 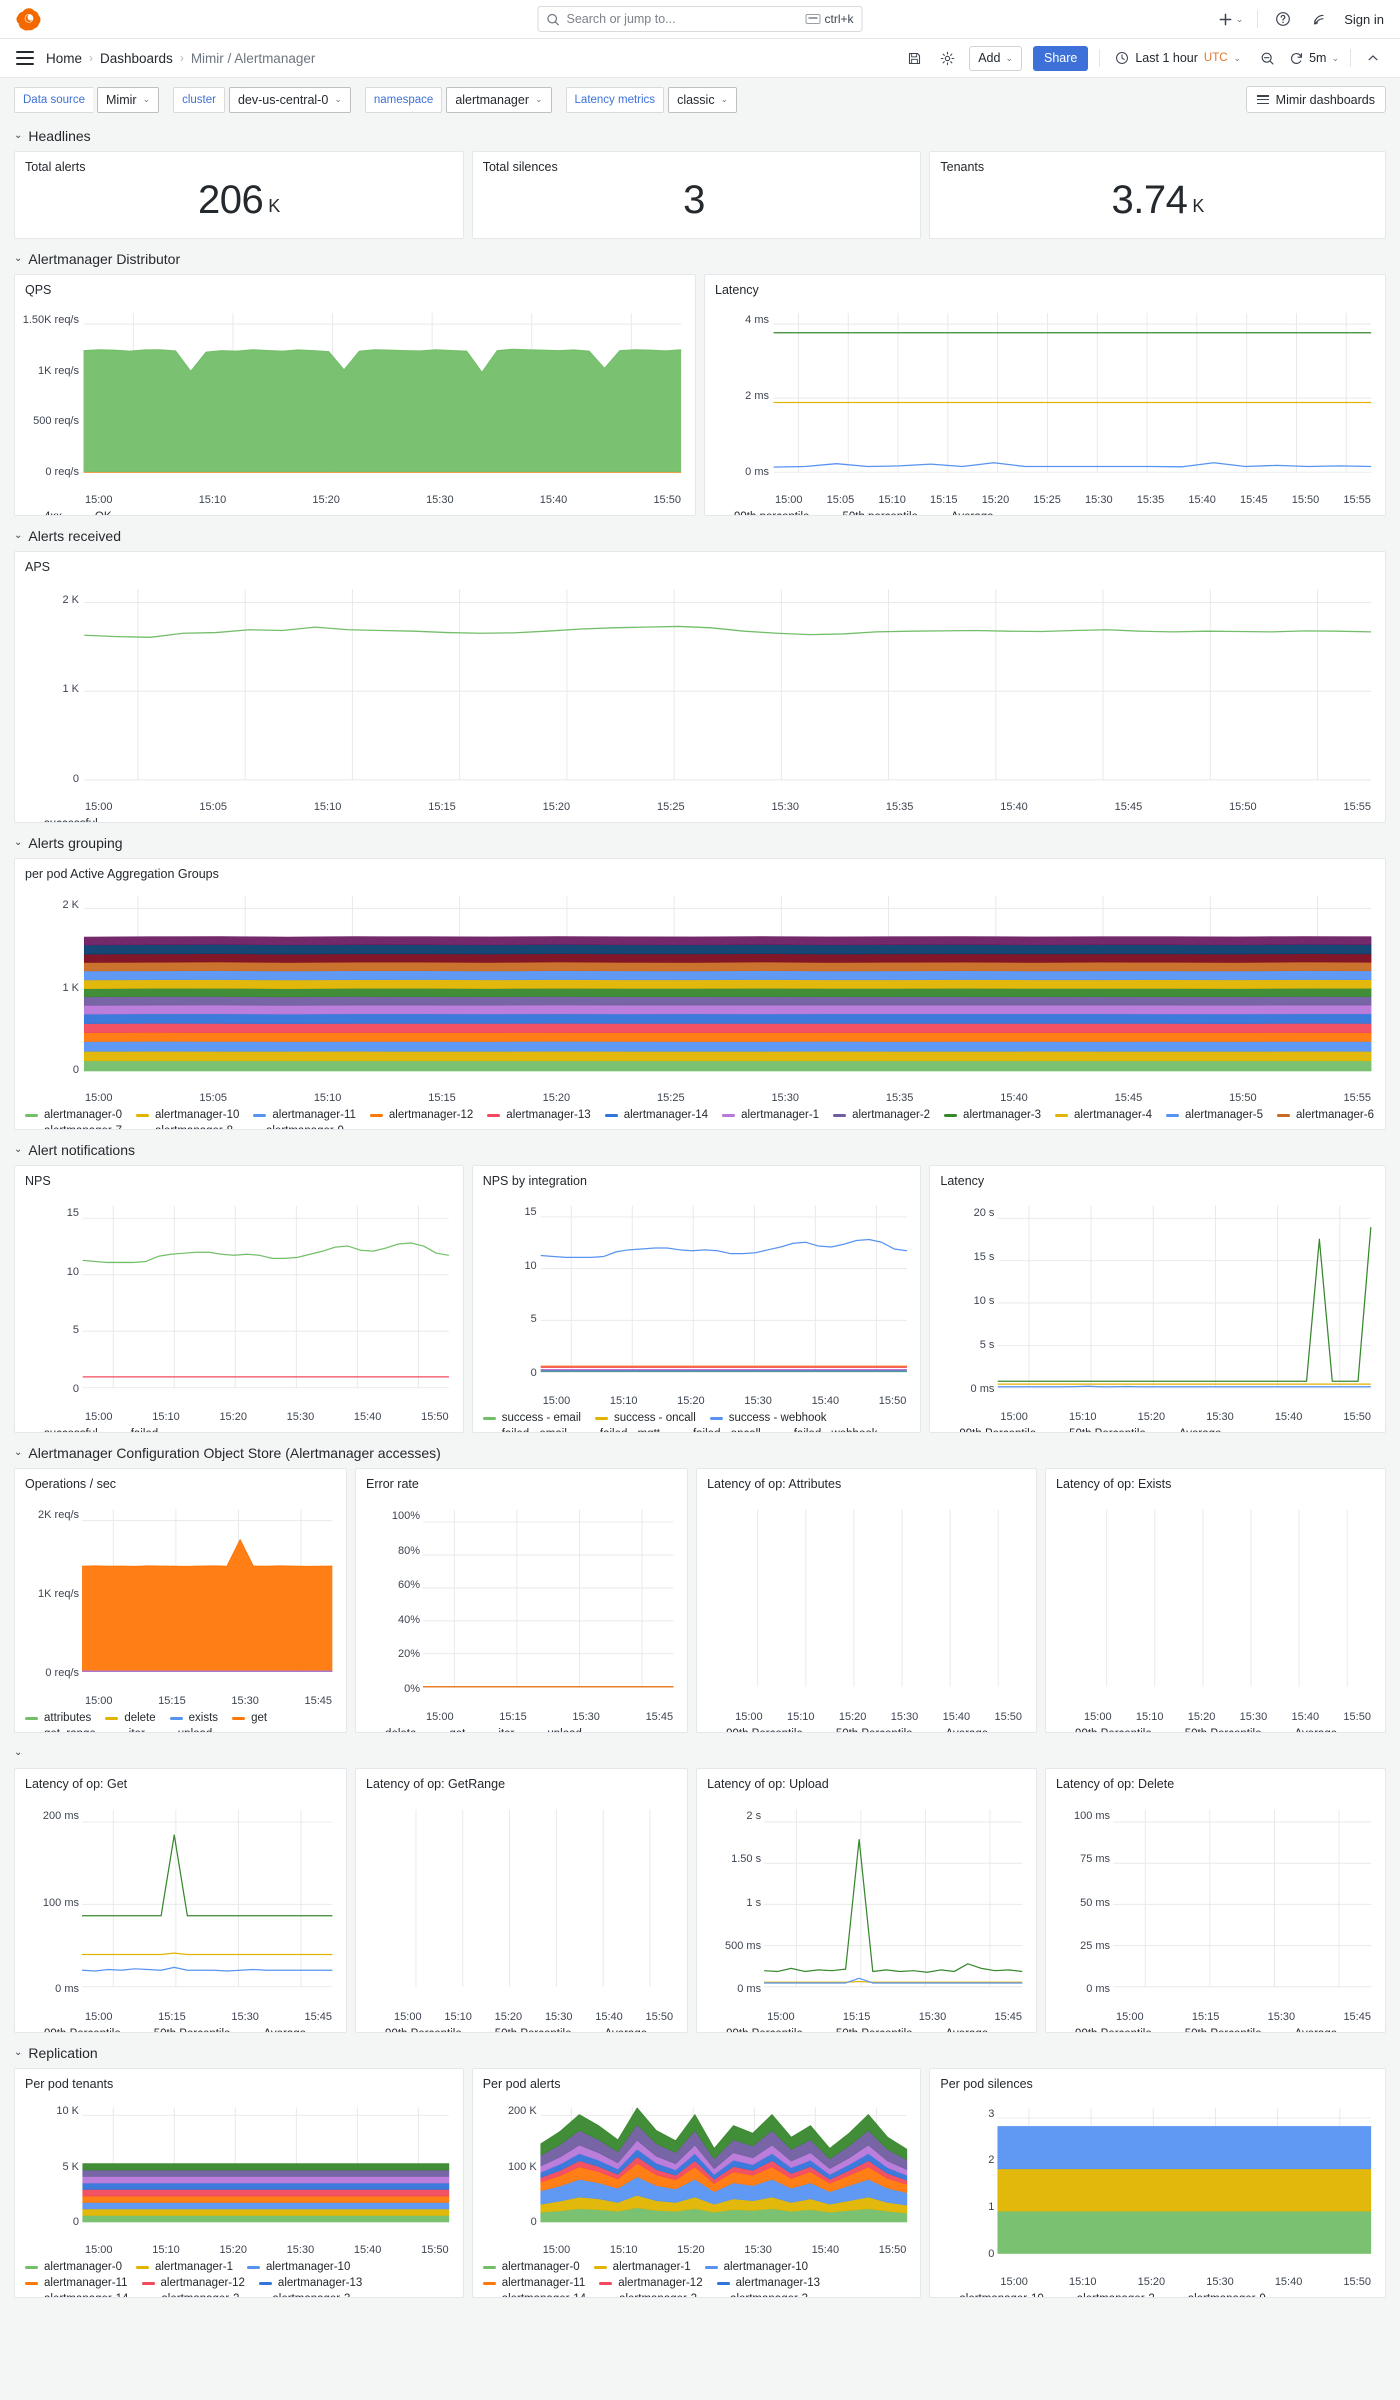 What do you see at coordinates (700, 19) in the screenshot?
I see `search-input: Search or jump to... ctrl+k` at bounding box center [700, 19].